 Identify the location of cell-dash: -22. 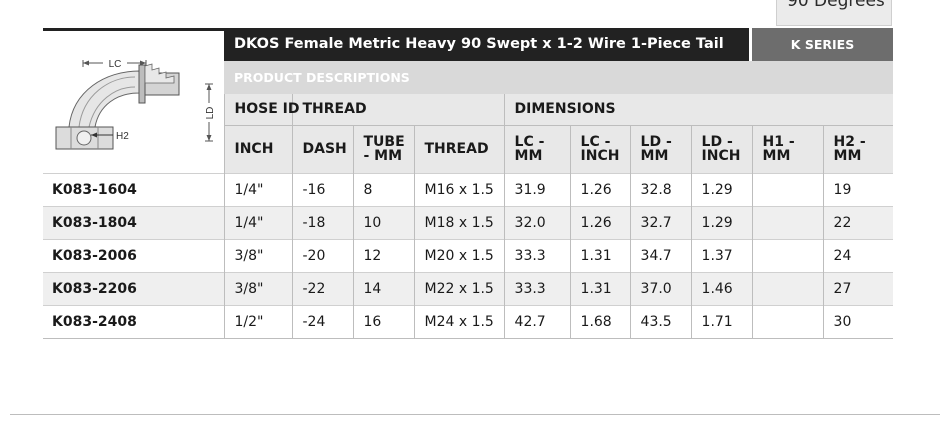
(322, 288).